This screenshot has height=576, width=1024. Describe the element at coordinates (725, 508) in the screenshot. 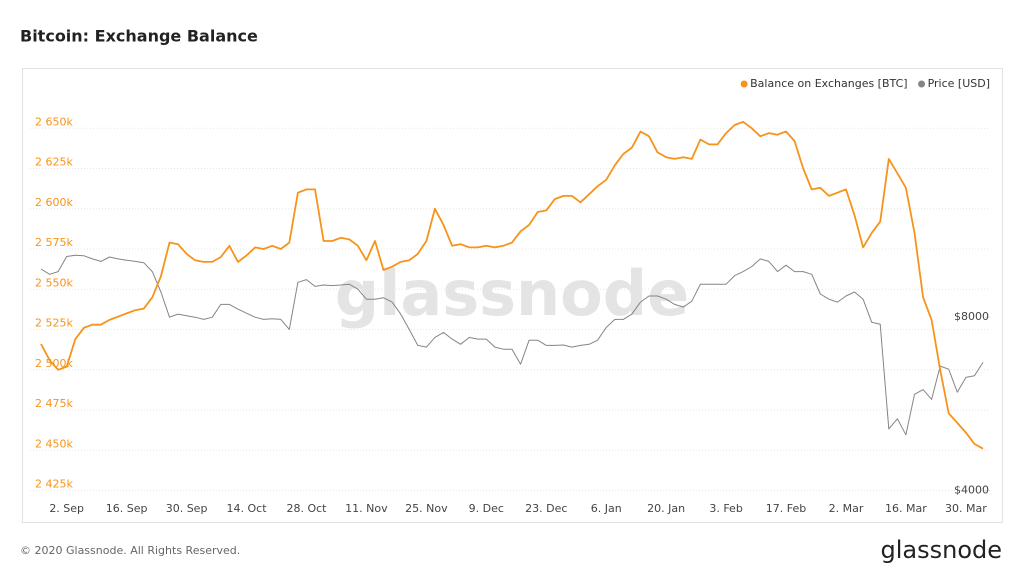

I see `x-tick-label: 3. Feb` at that location.